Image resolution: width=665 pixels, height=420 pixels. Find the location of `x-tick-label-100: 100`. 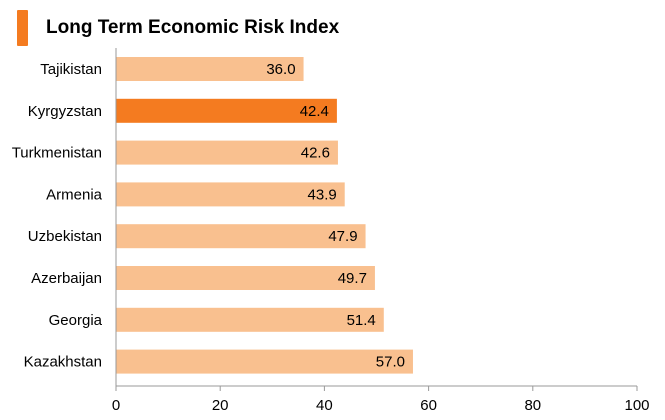

x-tick-label-100: 100 is located at coordinates (636, 405).